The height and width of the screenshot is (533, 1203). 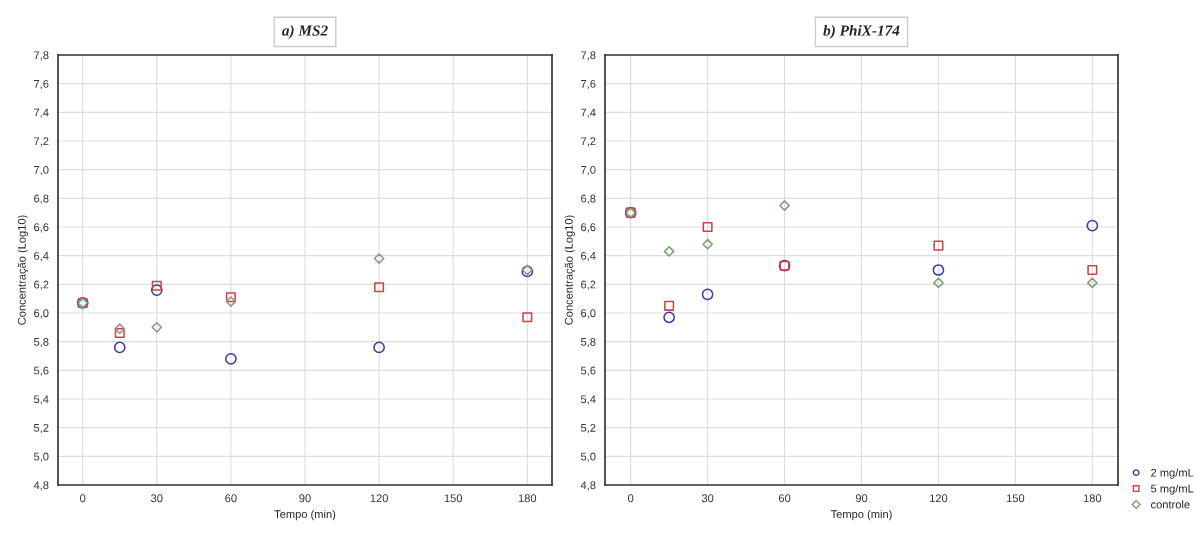 What do you see at coordinates (1170, 504) in the screenshot?
I see `legend-label: controle` at bounding box center [1170, 504].